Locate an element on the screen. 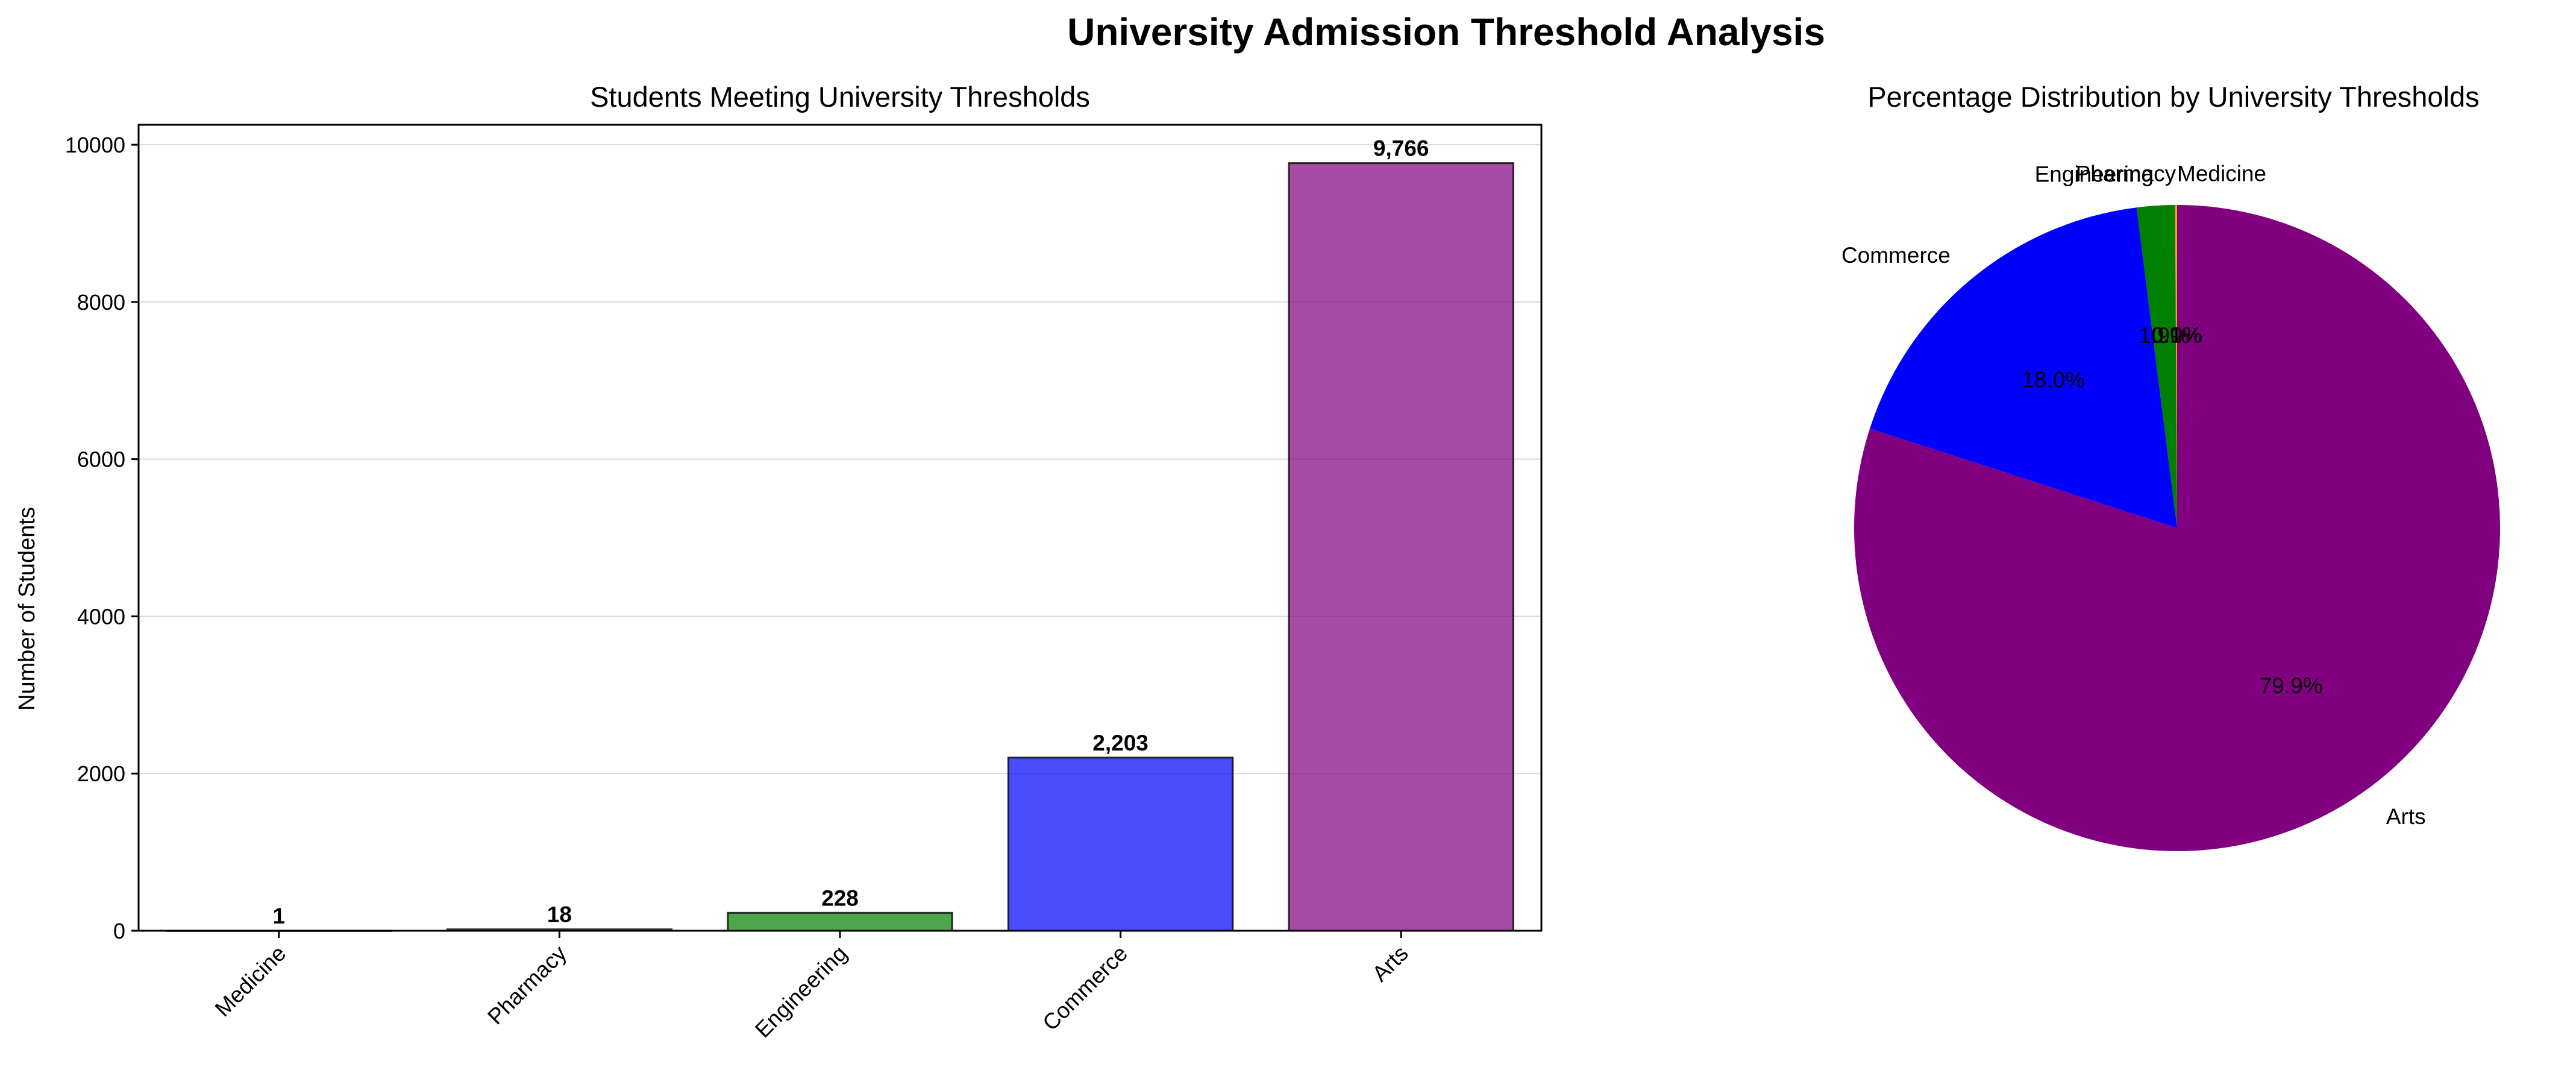  y-tick-label: 0 is located at coordinates (119, 931).